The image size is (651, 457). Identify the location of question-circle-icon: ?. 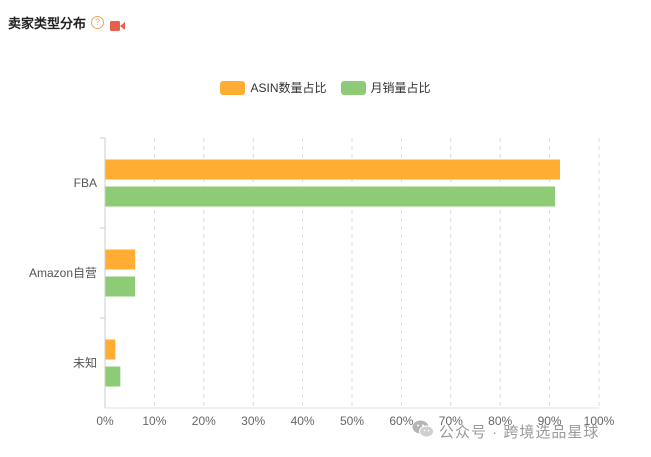
(98, 22).